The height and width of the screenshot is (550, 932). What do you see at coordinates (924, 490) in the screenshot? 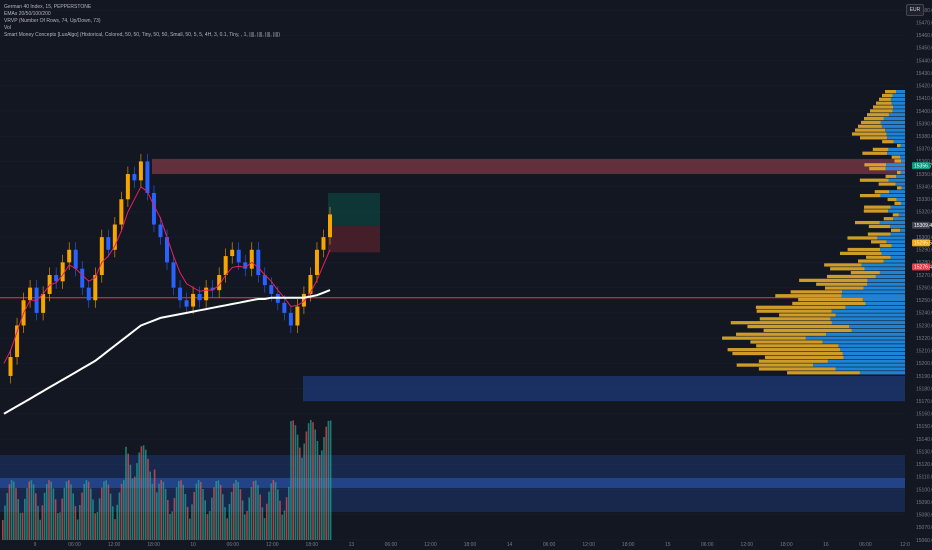
I see `price-tick: 15100.0` at bounding box center [924, 490].